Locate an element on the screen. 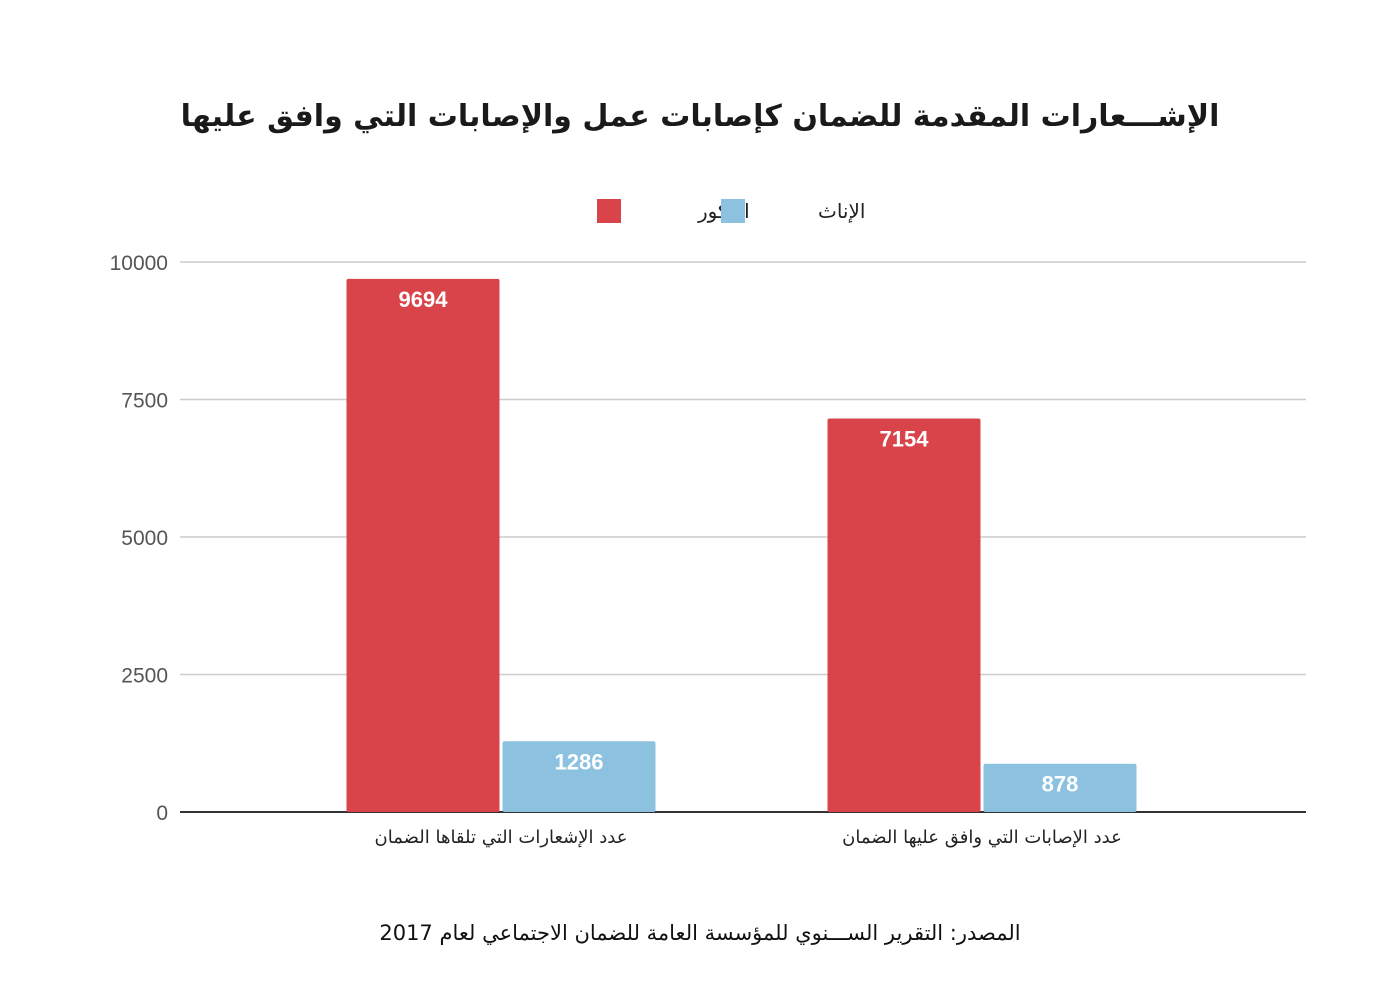 This screenshot has width=1400, height=1000. y-axis-ticks: 0 2500 5000 7500 10000 is located at coordinates (139, 538).